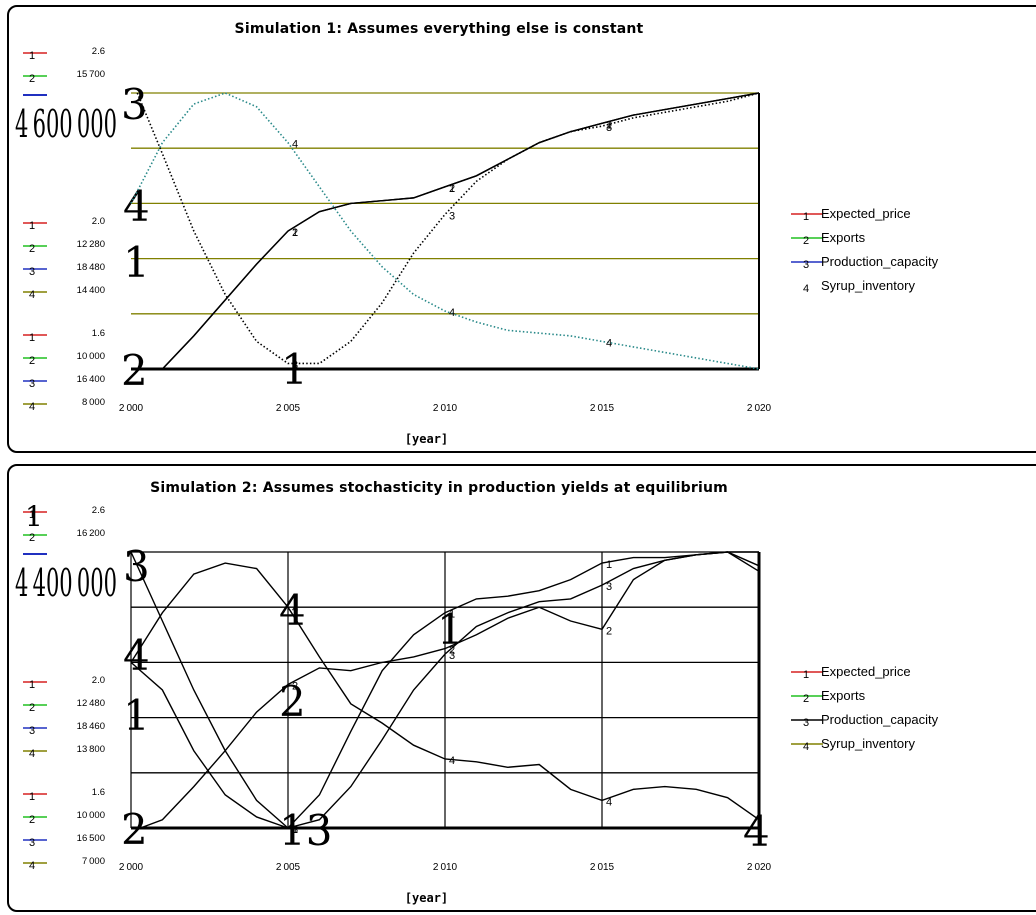 This screenshot has height=915, width=1036. What do you see at coordinates (91, 290) in the screenshot?
I see `y-tick-label: 14 400` at bounding box center [91, 290].